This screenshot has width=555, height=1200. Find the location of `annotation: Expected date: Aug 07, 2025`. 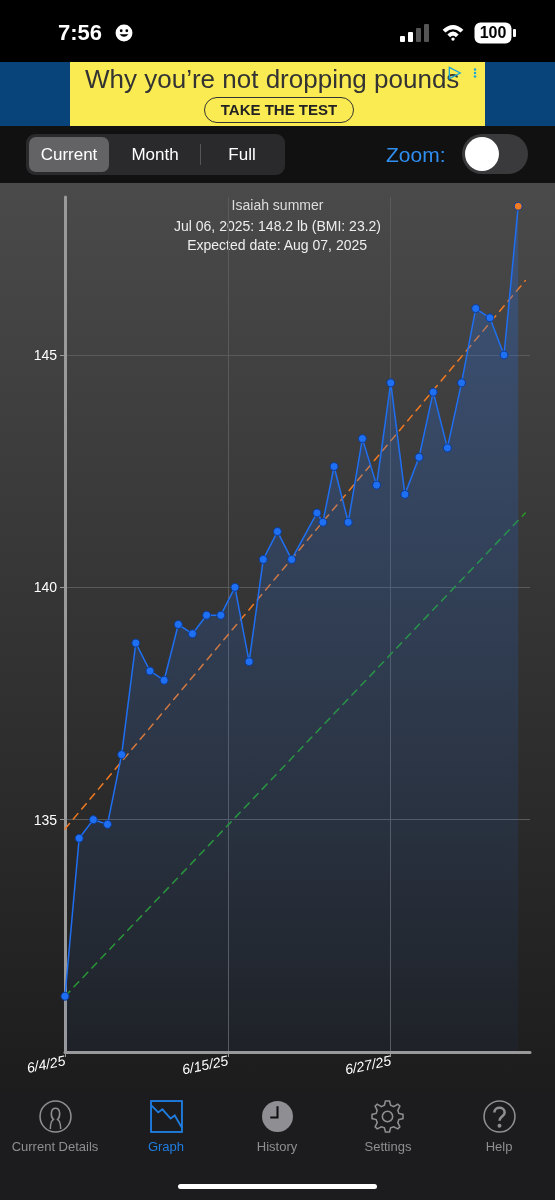

annotation: Expected date: Aug 07, 2025 is located at coordinates (277, 245).